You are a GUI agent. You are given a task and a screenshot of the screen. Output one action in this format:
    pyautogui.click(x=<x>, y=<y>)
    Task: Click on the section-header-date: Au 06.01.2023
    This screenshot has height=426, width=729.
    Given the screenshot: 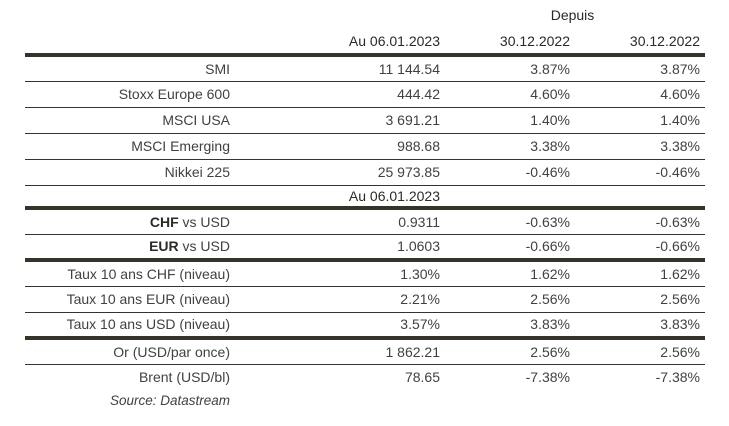 What is the action you would take?
    pyautogui.click(x=394, y=195)
    